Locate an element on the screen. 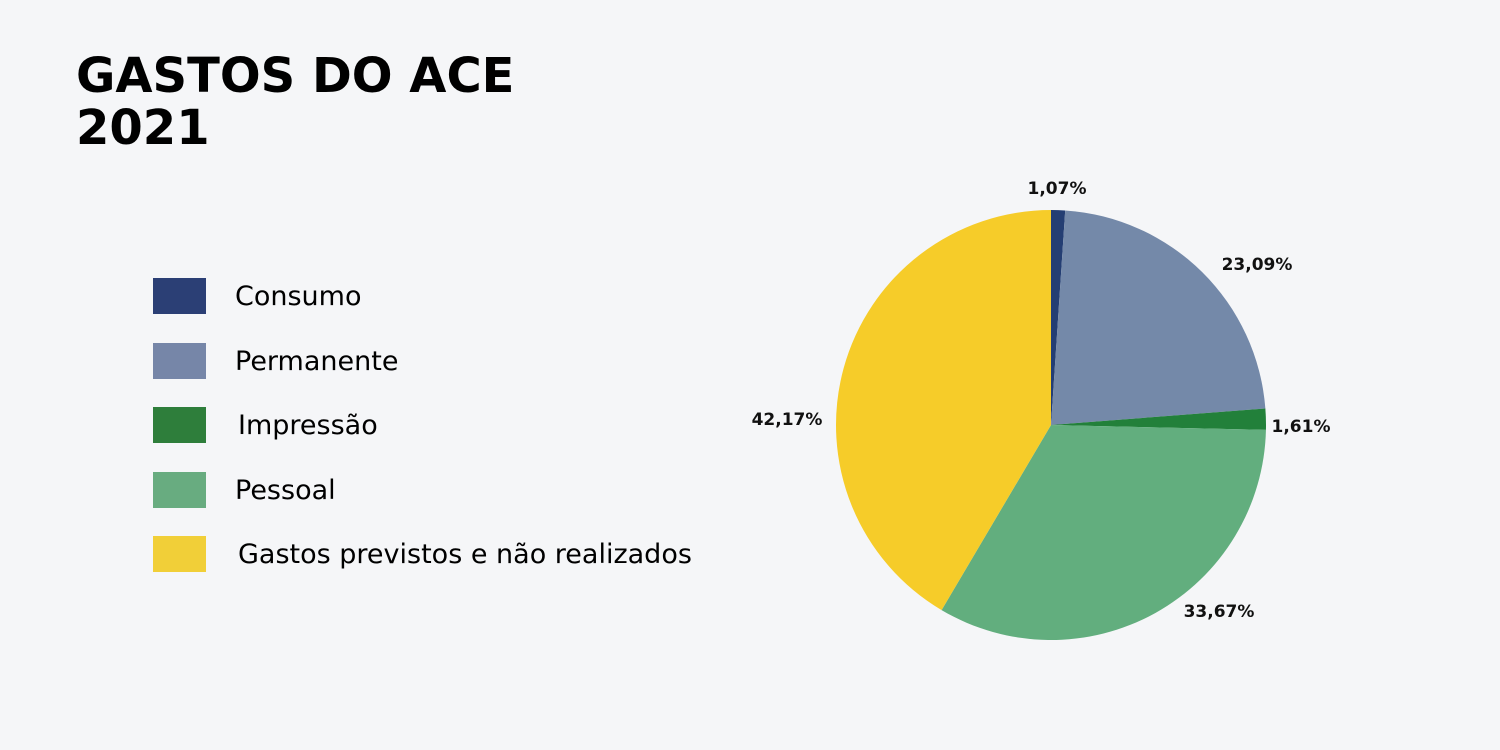 The height and width of the screenshot is (750, 1500). title-line-1: GASTOS DO ACE is located at coordinates (295, 76).